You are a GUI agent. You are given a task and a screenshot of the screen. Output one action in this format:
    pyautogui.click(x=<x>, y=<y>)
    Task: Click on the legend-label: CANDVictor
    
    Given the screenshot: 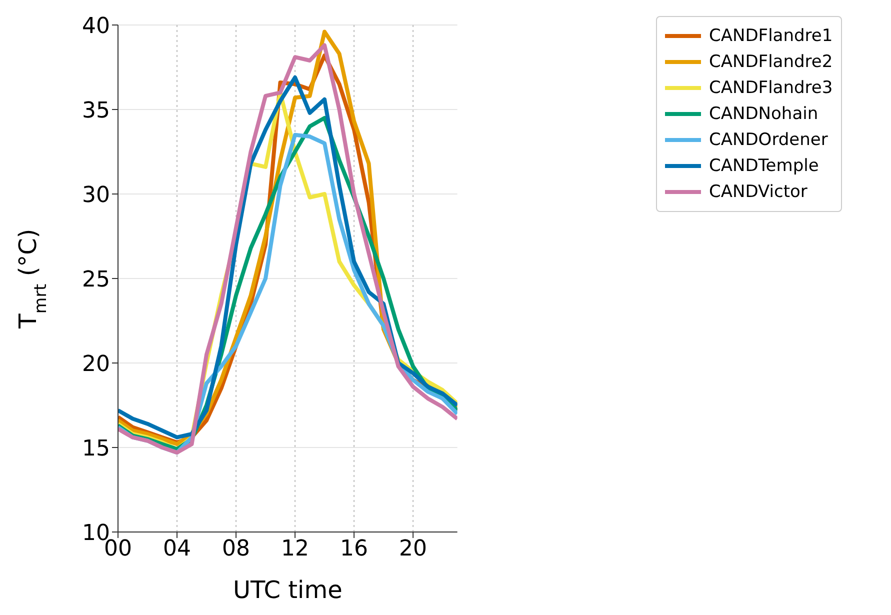 What is the action you would take?
    pyautogui.click(x=758, y=192)
    